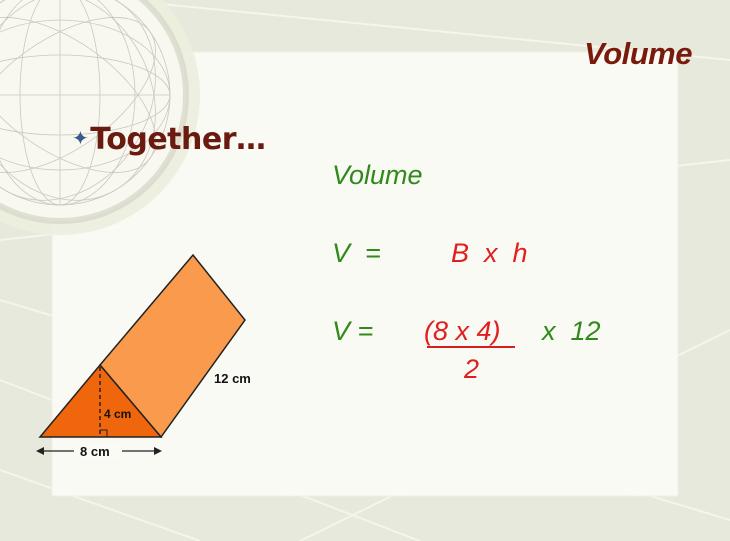 The height and width of the screenshot is (541, 730). I want to click on slide-title: Volume, so click(638, 53).